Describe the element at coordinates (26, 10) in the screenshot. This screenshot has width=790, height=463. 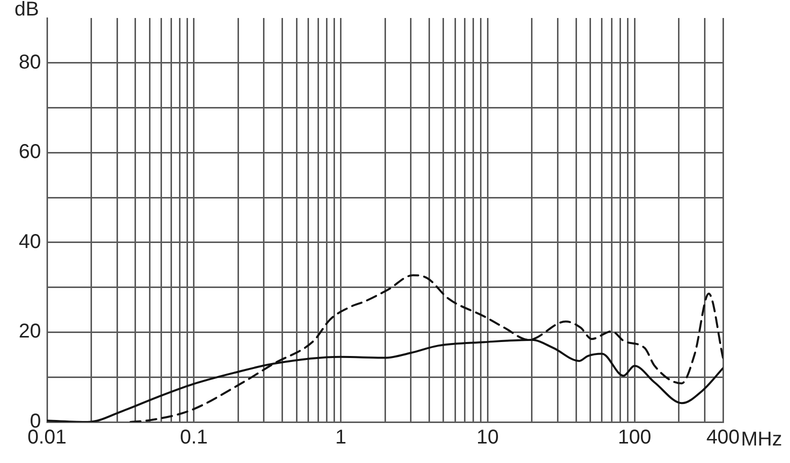
I see `y-axis-title: dB` at that location.